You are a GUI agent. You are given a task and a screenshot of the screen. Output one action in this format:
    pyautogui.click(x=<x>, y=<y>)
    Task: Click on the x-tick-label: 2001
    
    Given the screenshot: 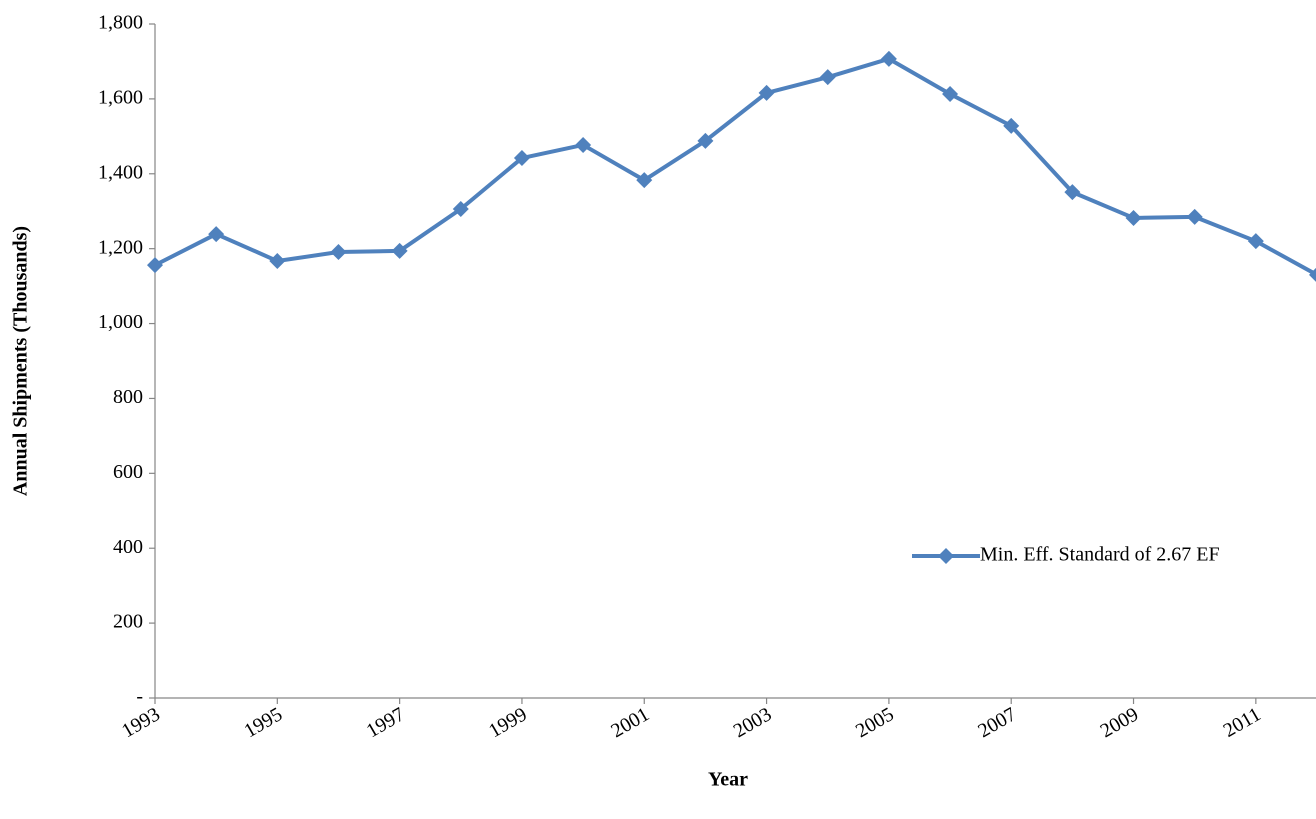 What is the action you would take?
    pyautogui.click(x=630, y=722)
    